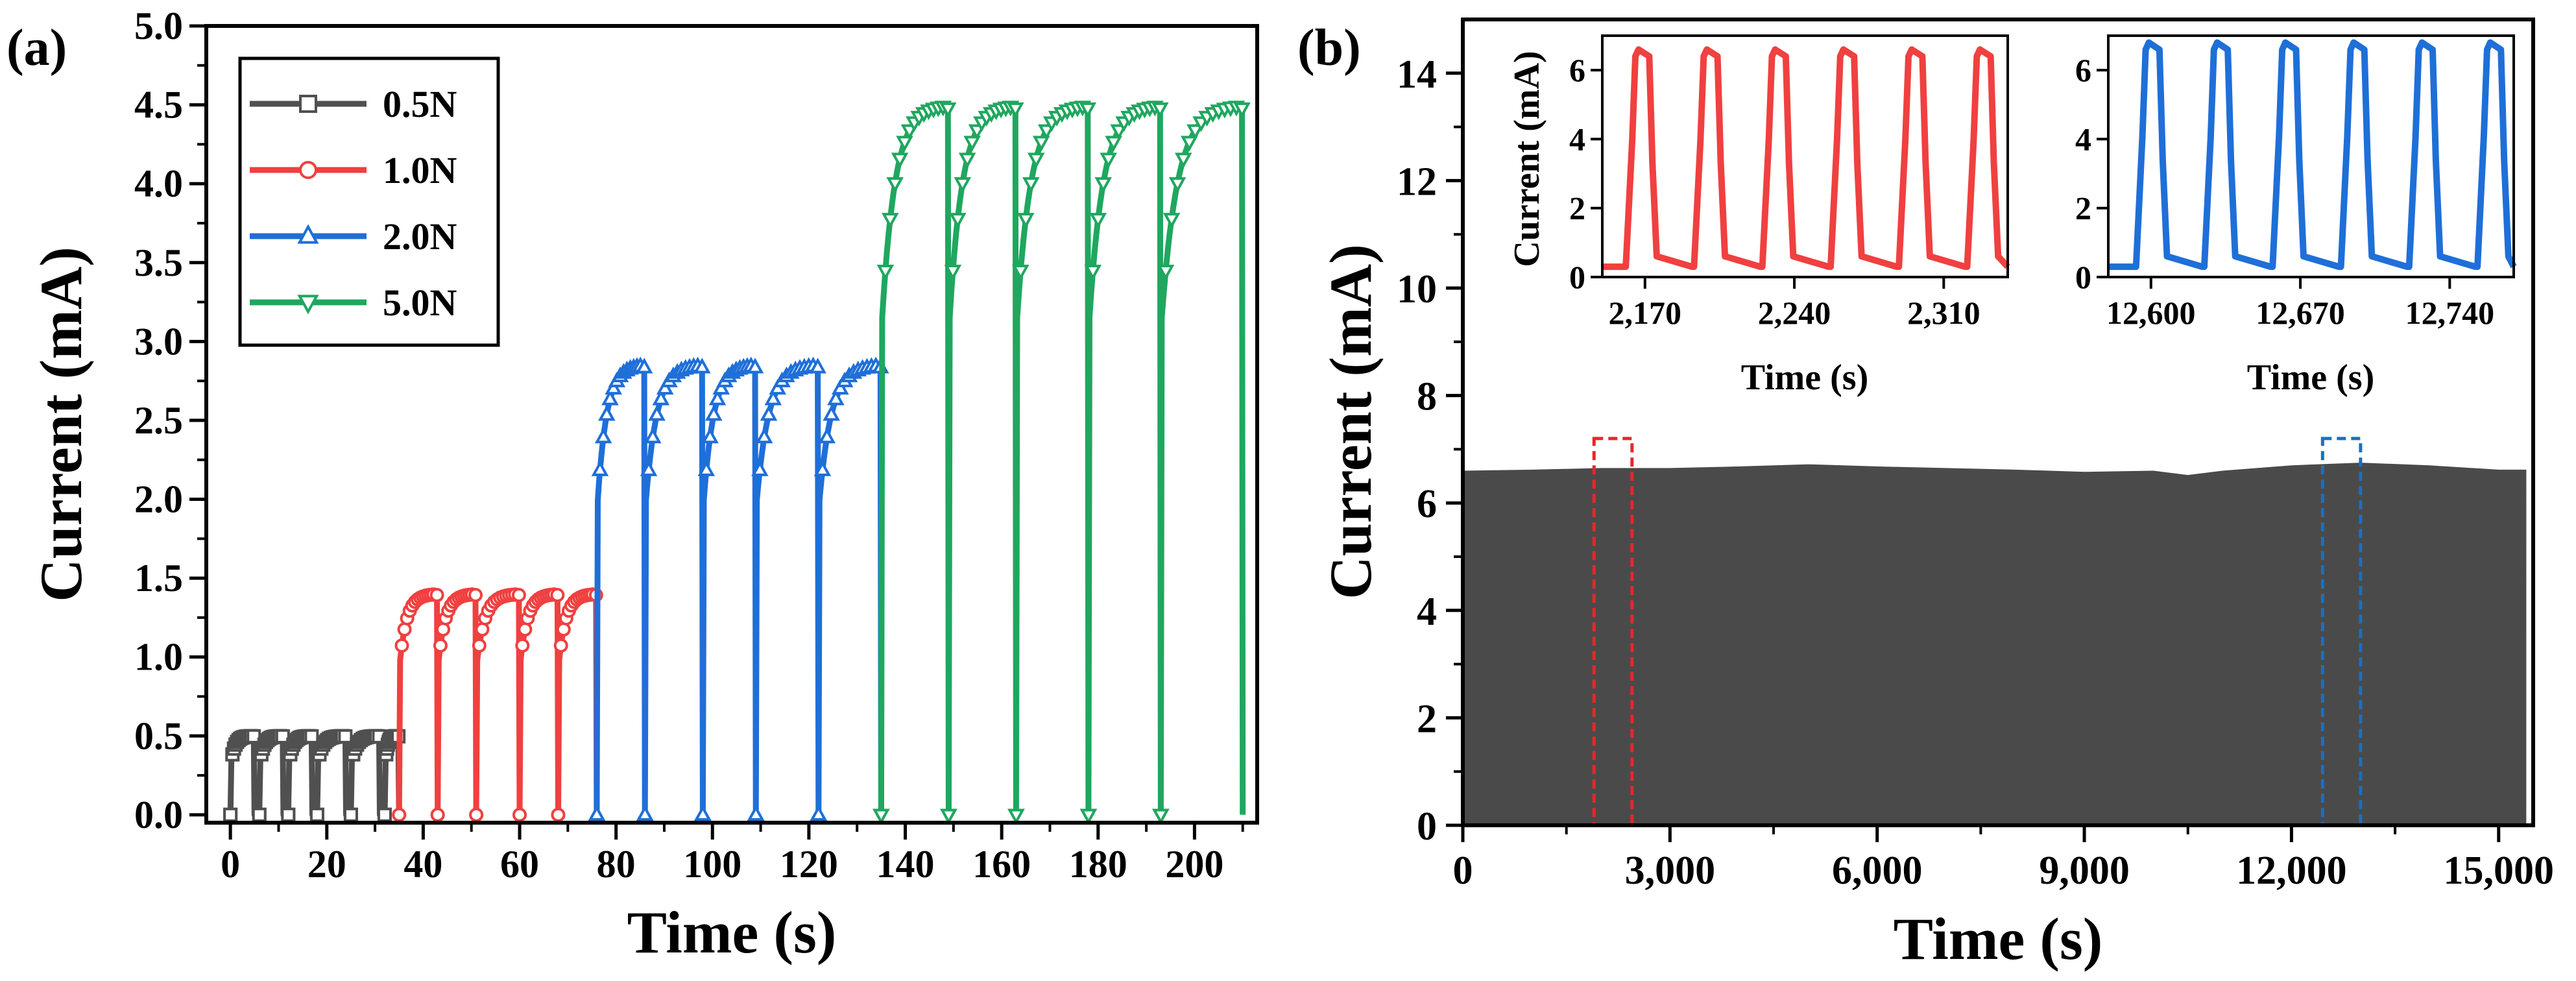 This screenshot has height=981, width=2576. What do you see at coordinates (2084, 871) in the screenshot?
I see `chart-b-x-tick-label: 9,000` at bounding box center [2084, 871].